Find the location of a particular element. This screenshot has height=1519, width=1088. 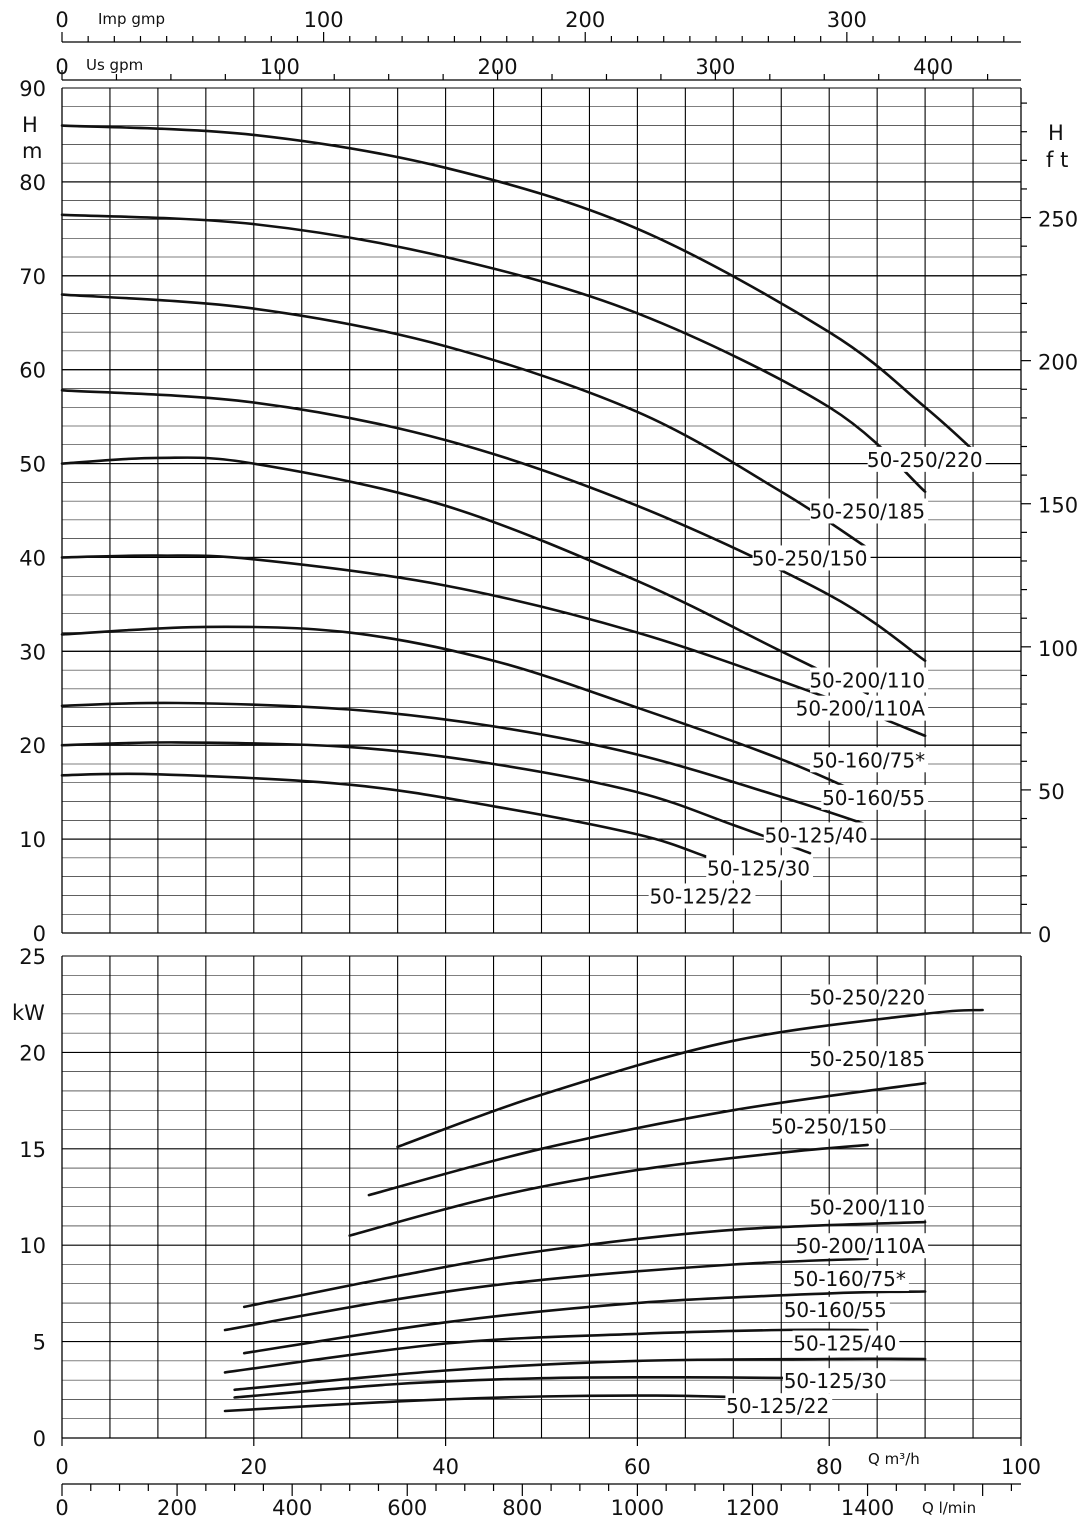

tick-label-lmin: 200 is located at coordinates (177, 1507).